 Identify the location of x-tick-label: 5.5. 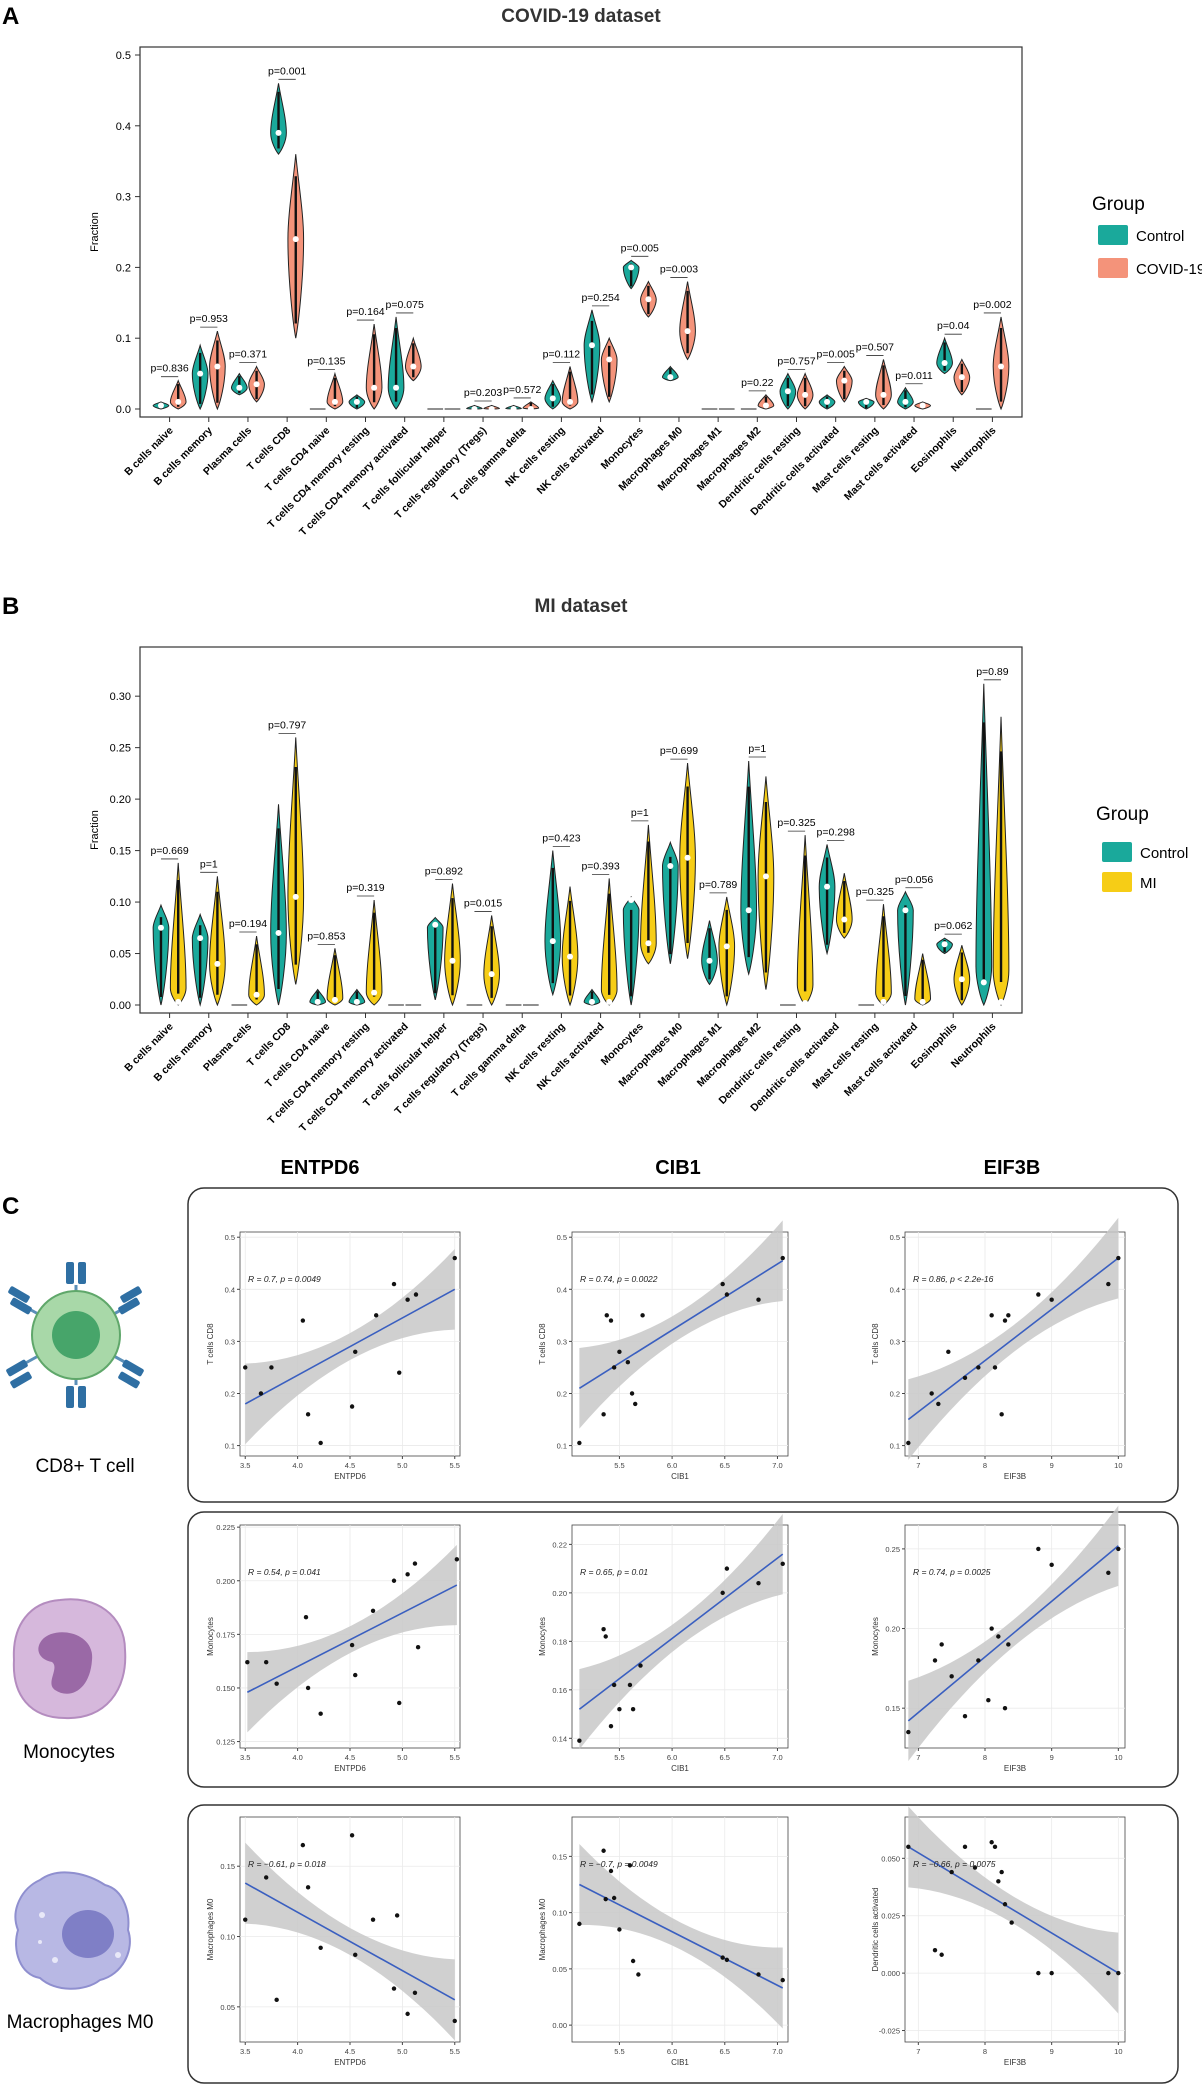
(619, 1757).